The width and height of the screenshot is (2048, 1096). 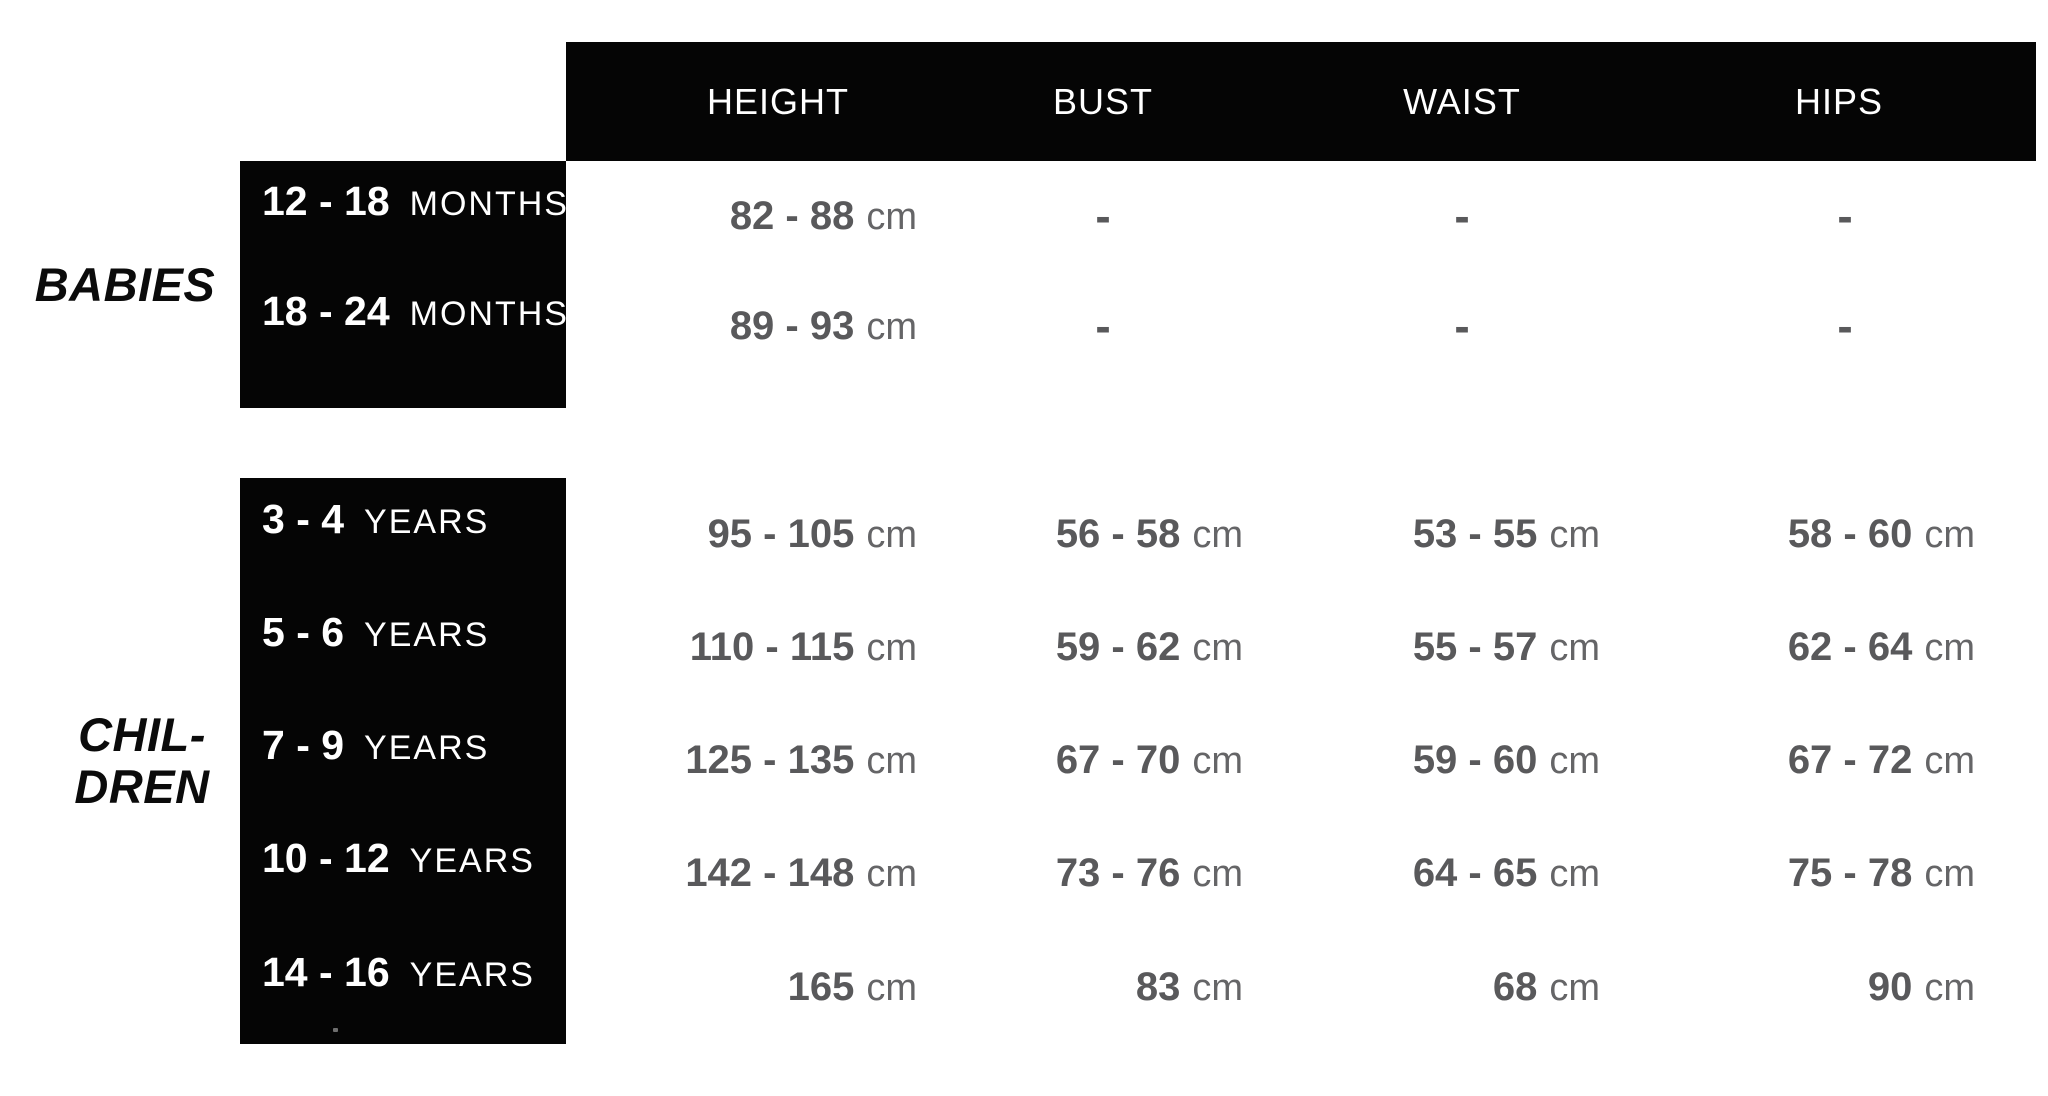 What do you see at coordinates (1118, 534) in the screenshot?
I see `bust-value: 56 - 58` at bounding box center [1118, 534].